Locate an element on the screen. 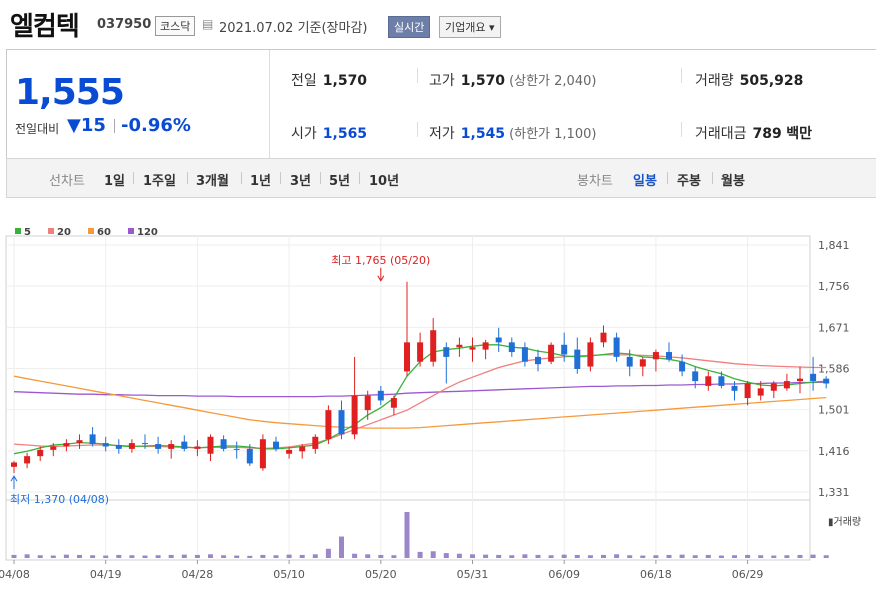 Image resolution: width=876 pixels, height=592 pixels. y-tick-label: 1,671 is located at coordinates (834, 327).